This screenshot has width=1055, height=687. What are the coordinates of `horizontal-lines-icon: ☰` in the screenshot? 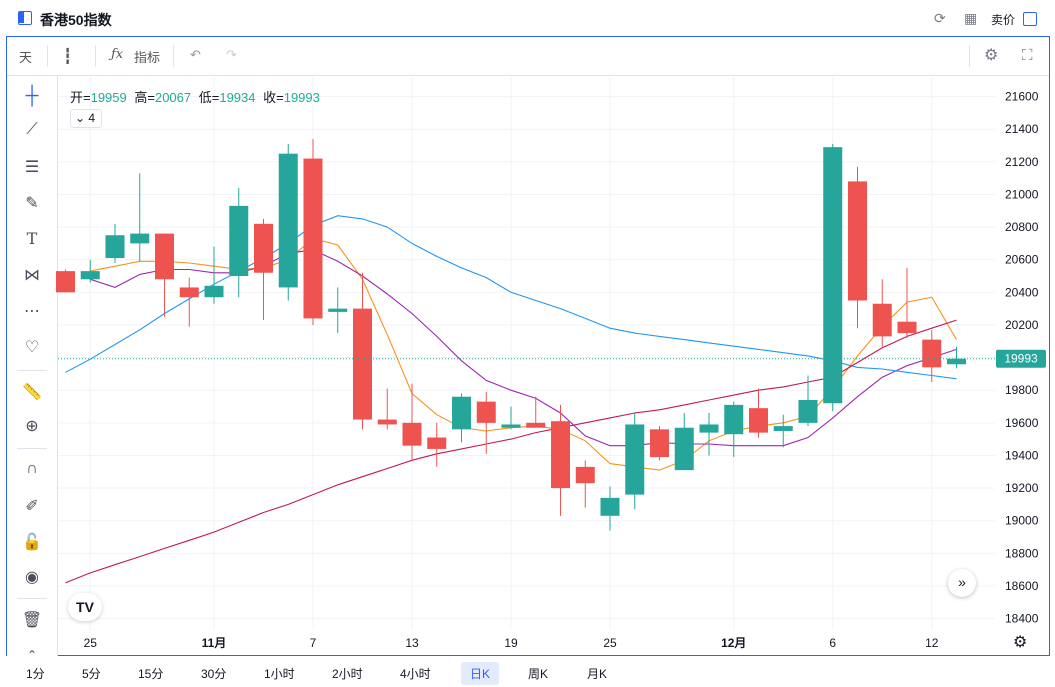 It's located at (32, 167).